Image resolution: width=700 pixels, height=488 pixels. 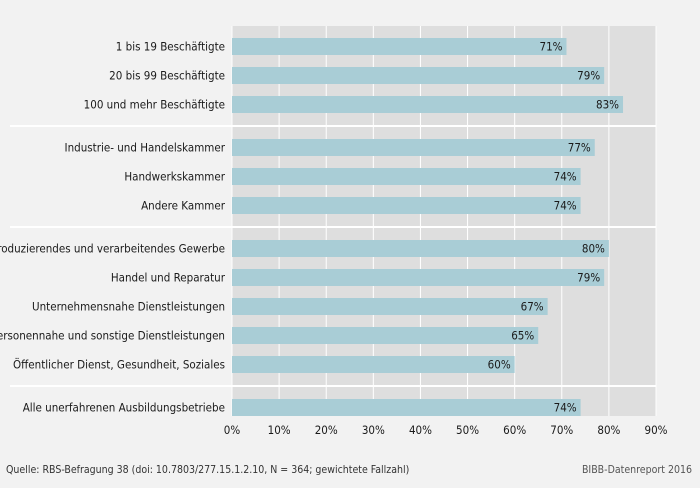 I want to click on category-label: Alle unerfahrenen Ausbildungsbetriebe, so click(x=124, y=408).